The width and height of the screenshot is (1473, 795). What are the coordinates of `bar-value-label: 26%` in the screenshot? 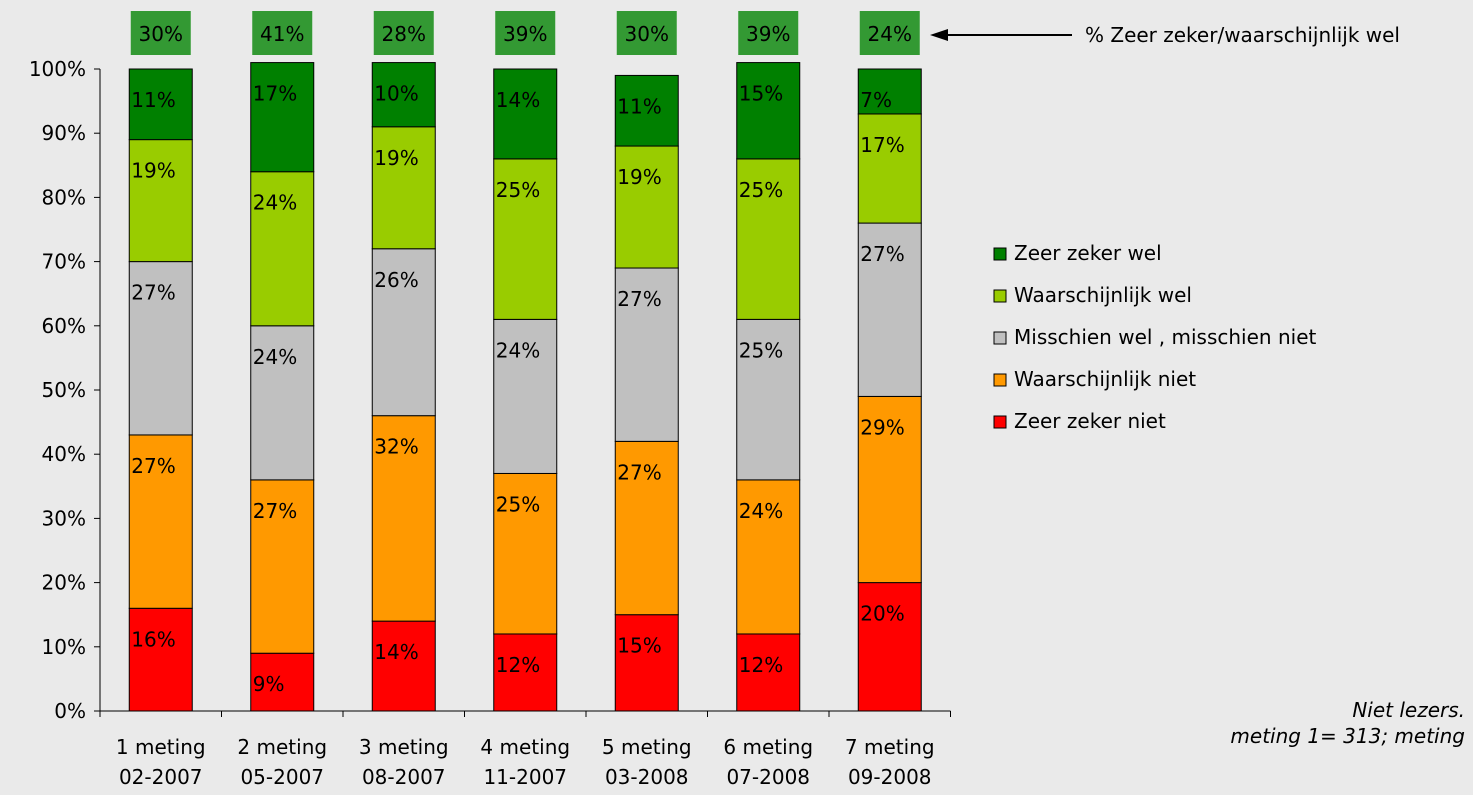 It's located at (396, 280).